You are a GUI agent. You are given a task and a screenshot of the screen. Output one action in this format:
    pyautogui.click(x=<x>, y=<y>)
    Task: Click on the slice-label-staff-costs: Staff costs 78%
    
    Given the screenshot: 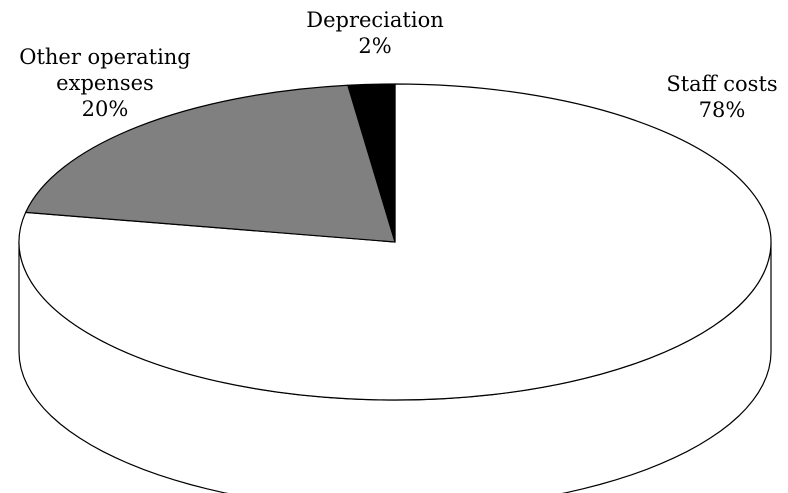 What is the action you would take?
    pyautogui.click(x=720, y=97)
    